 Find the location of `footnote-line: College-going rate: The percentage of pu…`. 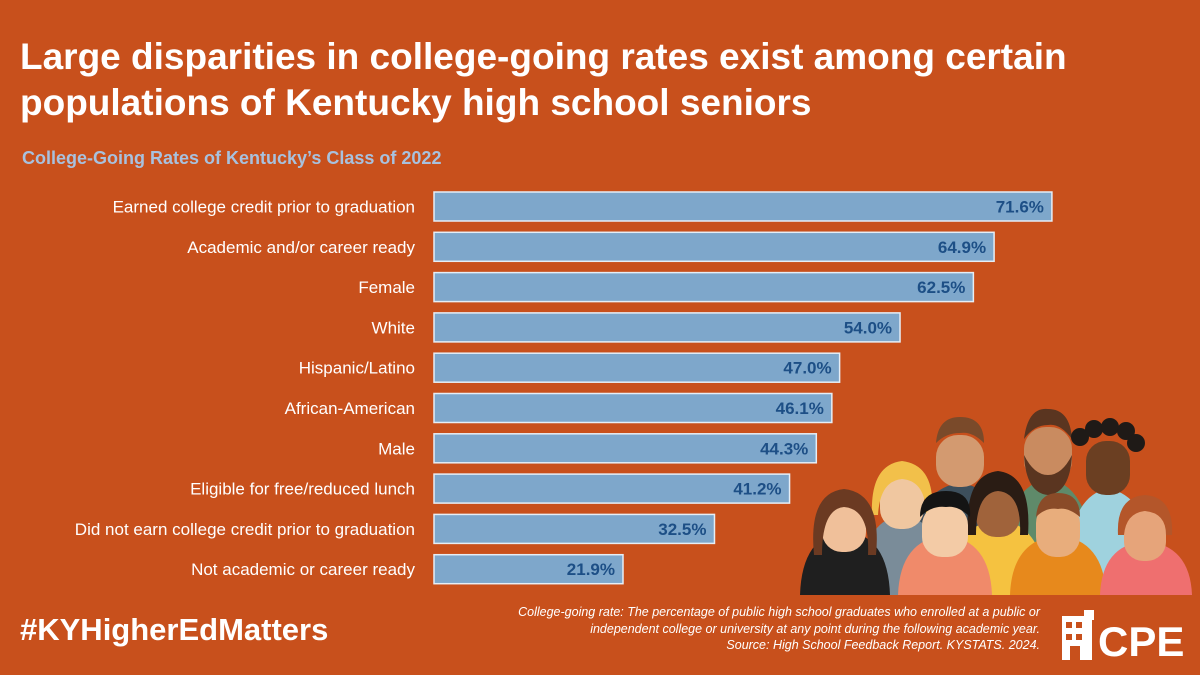

footnote-line: College-going rate: The percentage of pu… is located at coordinates (779, 612).